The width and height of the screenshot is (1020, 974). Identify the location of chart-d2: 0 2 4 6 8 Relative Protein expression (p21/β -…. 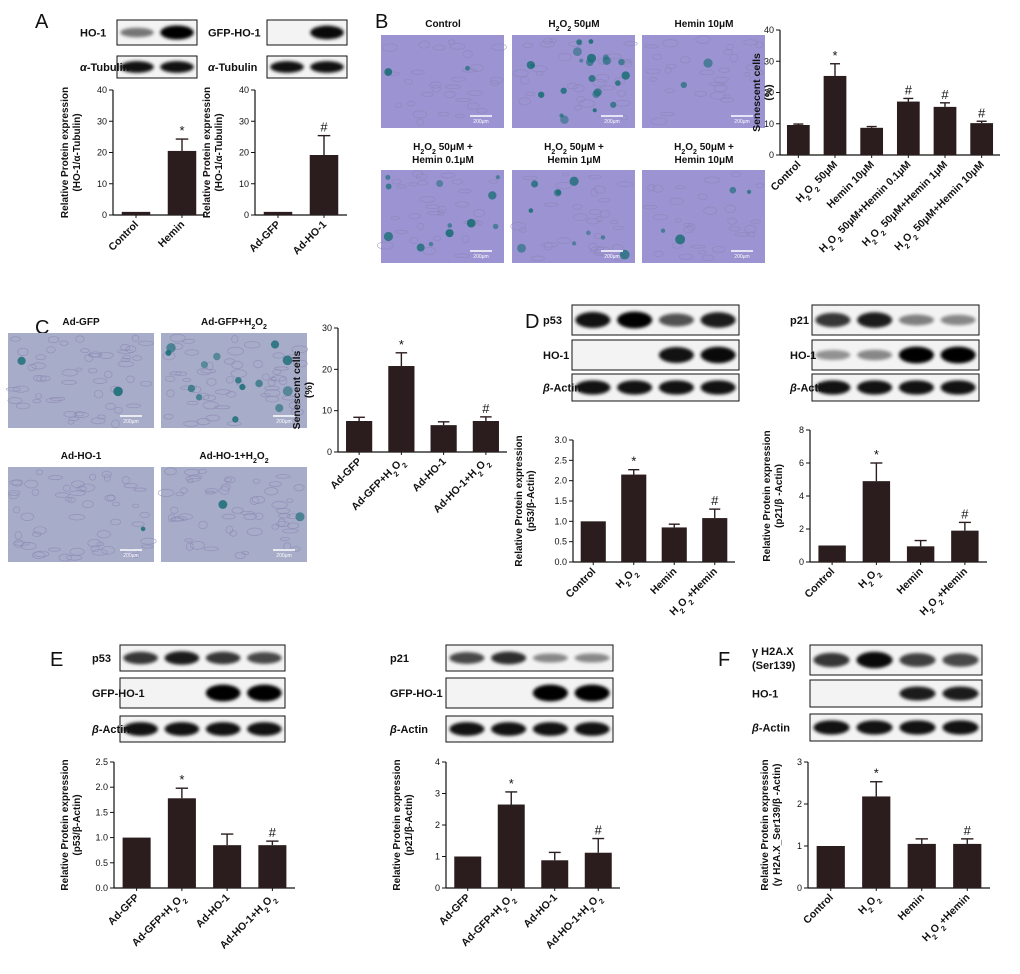
(874, 521).